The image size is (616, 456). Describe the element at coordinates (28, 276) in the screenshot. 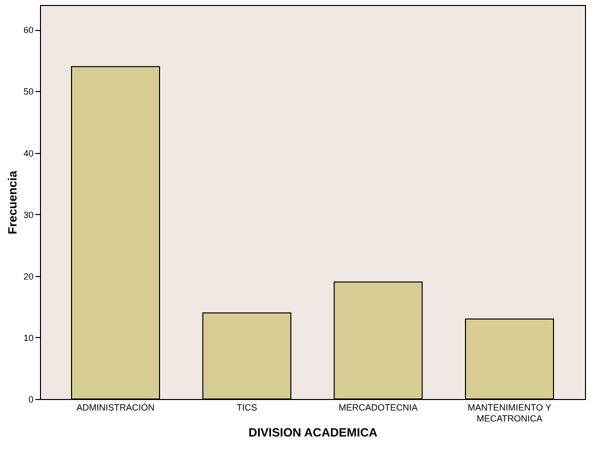

I see `y-tick-label: 20` at that location.